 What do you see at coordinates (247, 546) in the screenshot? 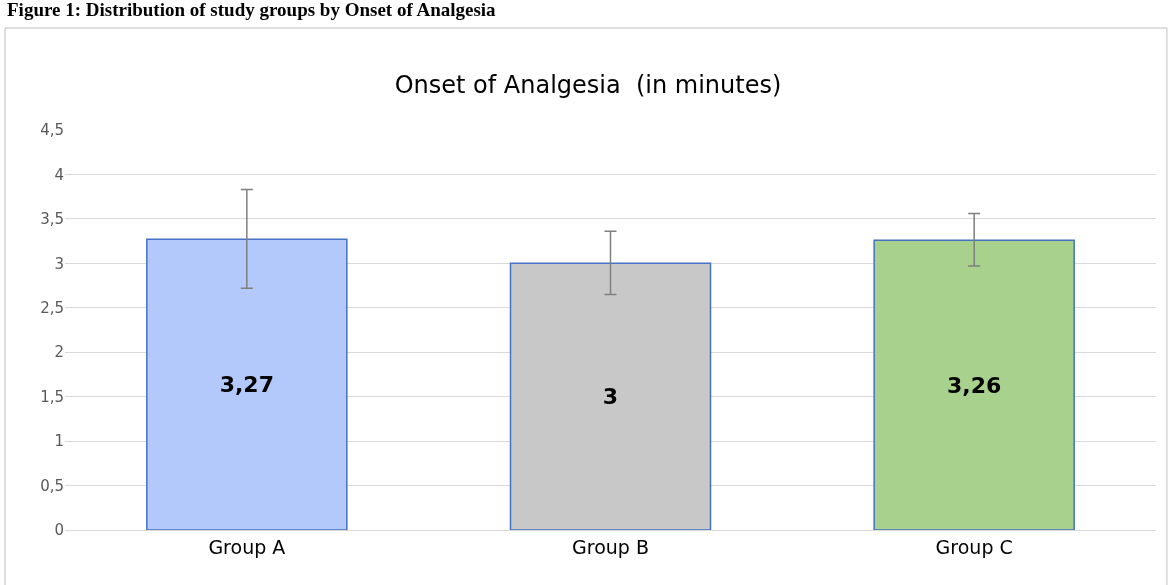
I see `x-tick-label: Group A` at bounding box center [247, 546].